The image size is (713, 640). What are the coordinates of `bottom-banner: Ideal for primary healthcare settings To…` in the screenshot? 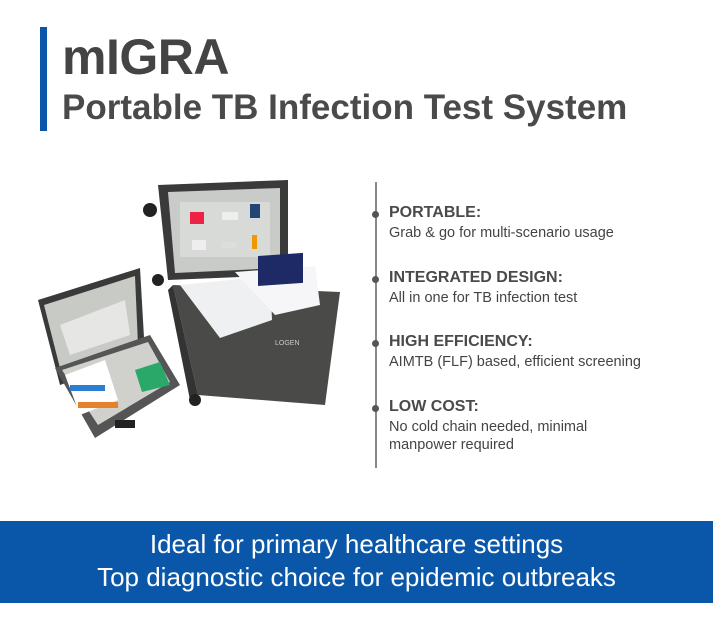 It's located at (356, 562).